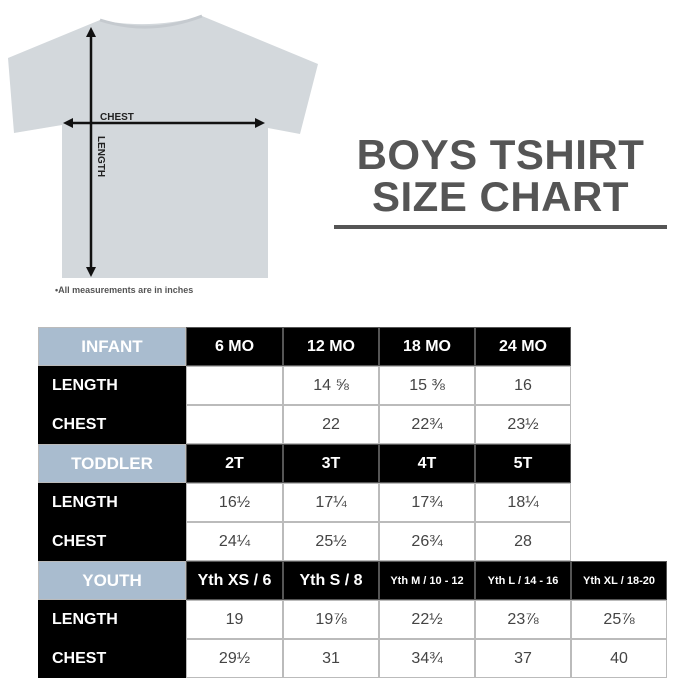 The height and width of the screenshot is (700, 700). Describe the element at coordinates (619, 658) in the screenshot. I see `measurement-cell: 40` at that location.